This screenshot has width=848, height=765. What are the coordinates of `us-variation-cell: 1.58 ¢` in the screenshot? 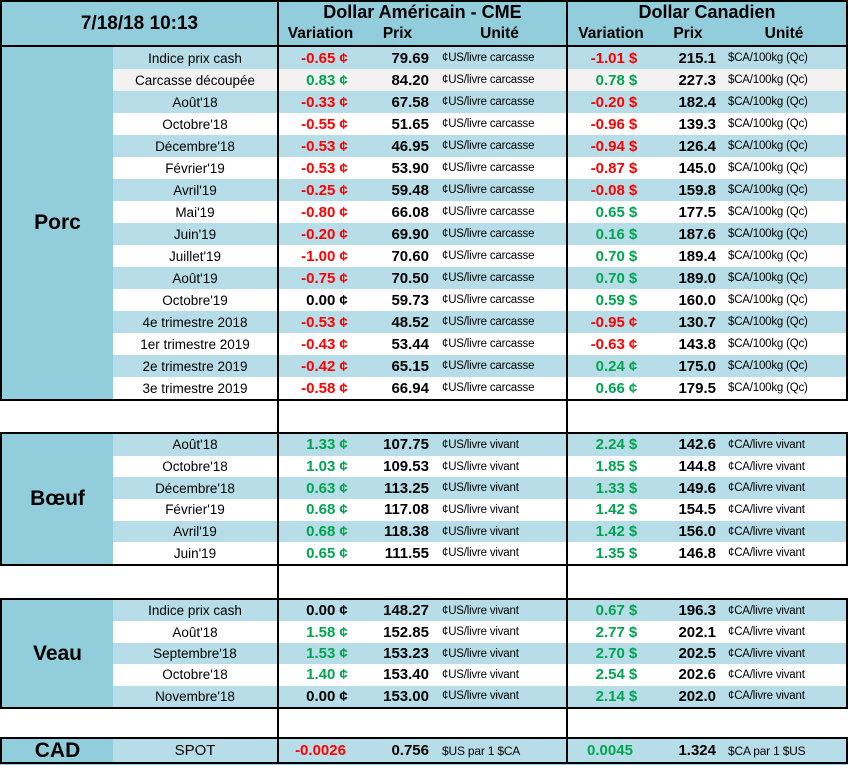 It's located at (319, 632).